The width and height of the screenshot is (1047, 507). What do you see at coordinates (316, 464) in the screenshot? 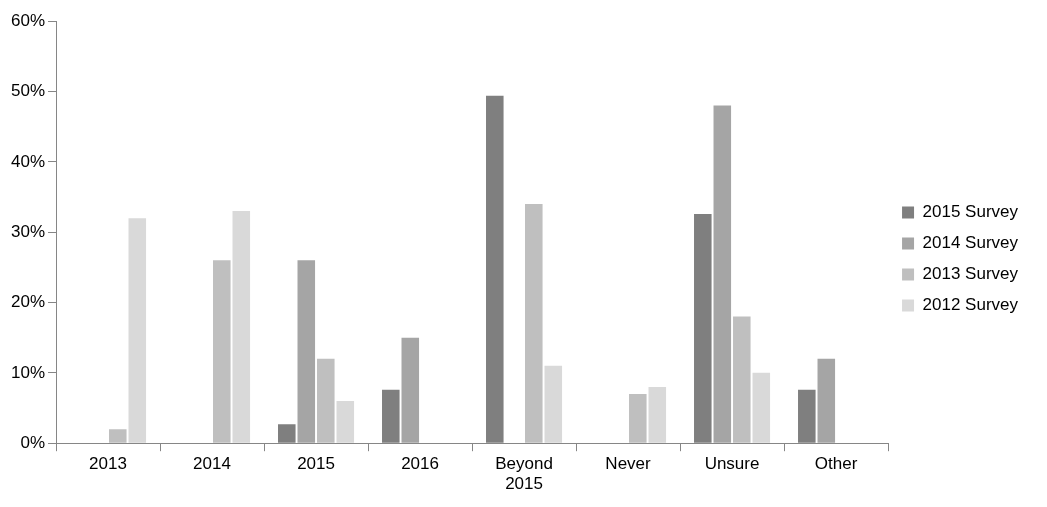
I see `x-tick-label: 2015` at bounding box center [316, 464].